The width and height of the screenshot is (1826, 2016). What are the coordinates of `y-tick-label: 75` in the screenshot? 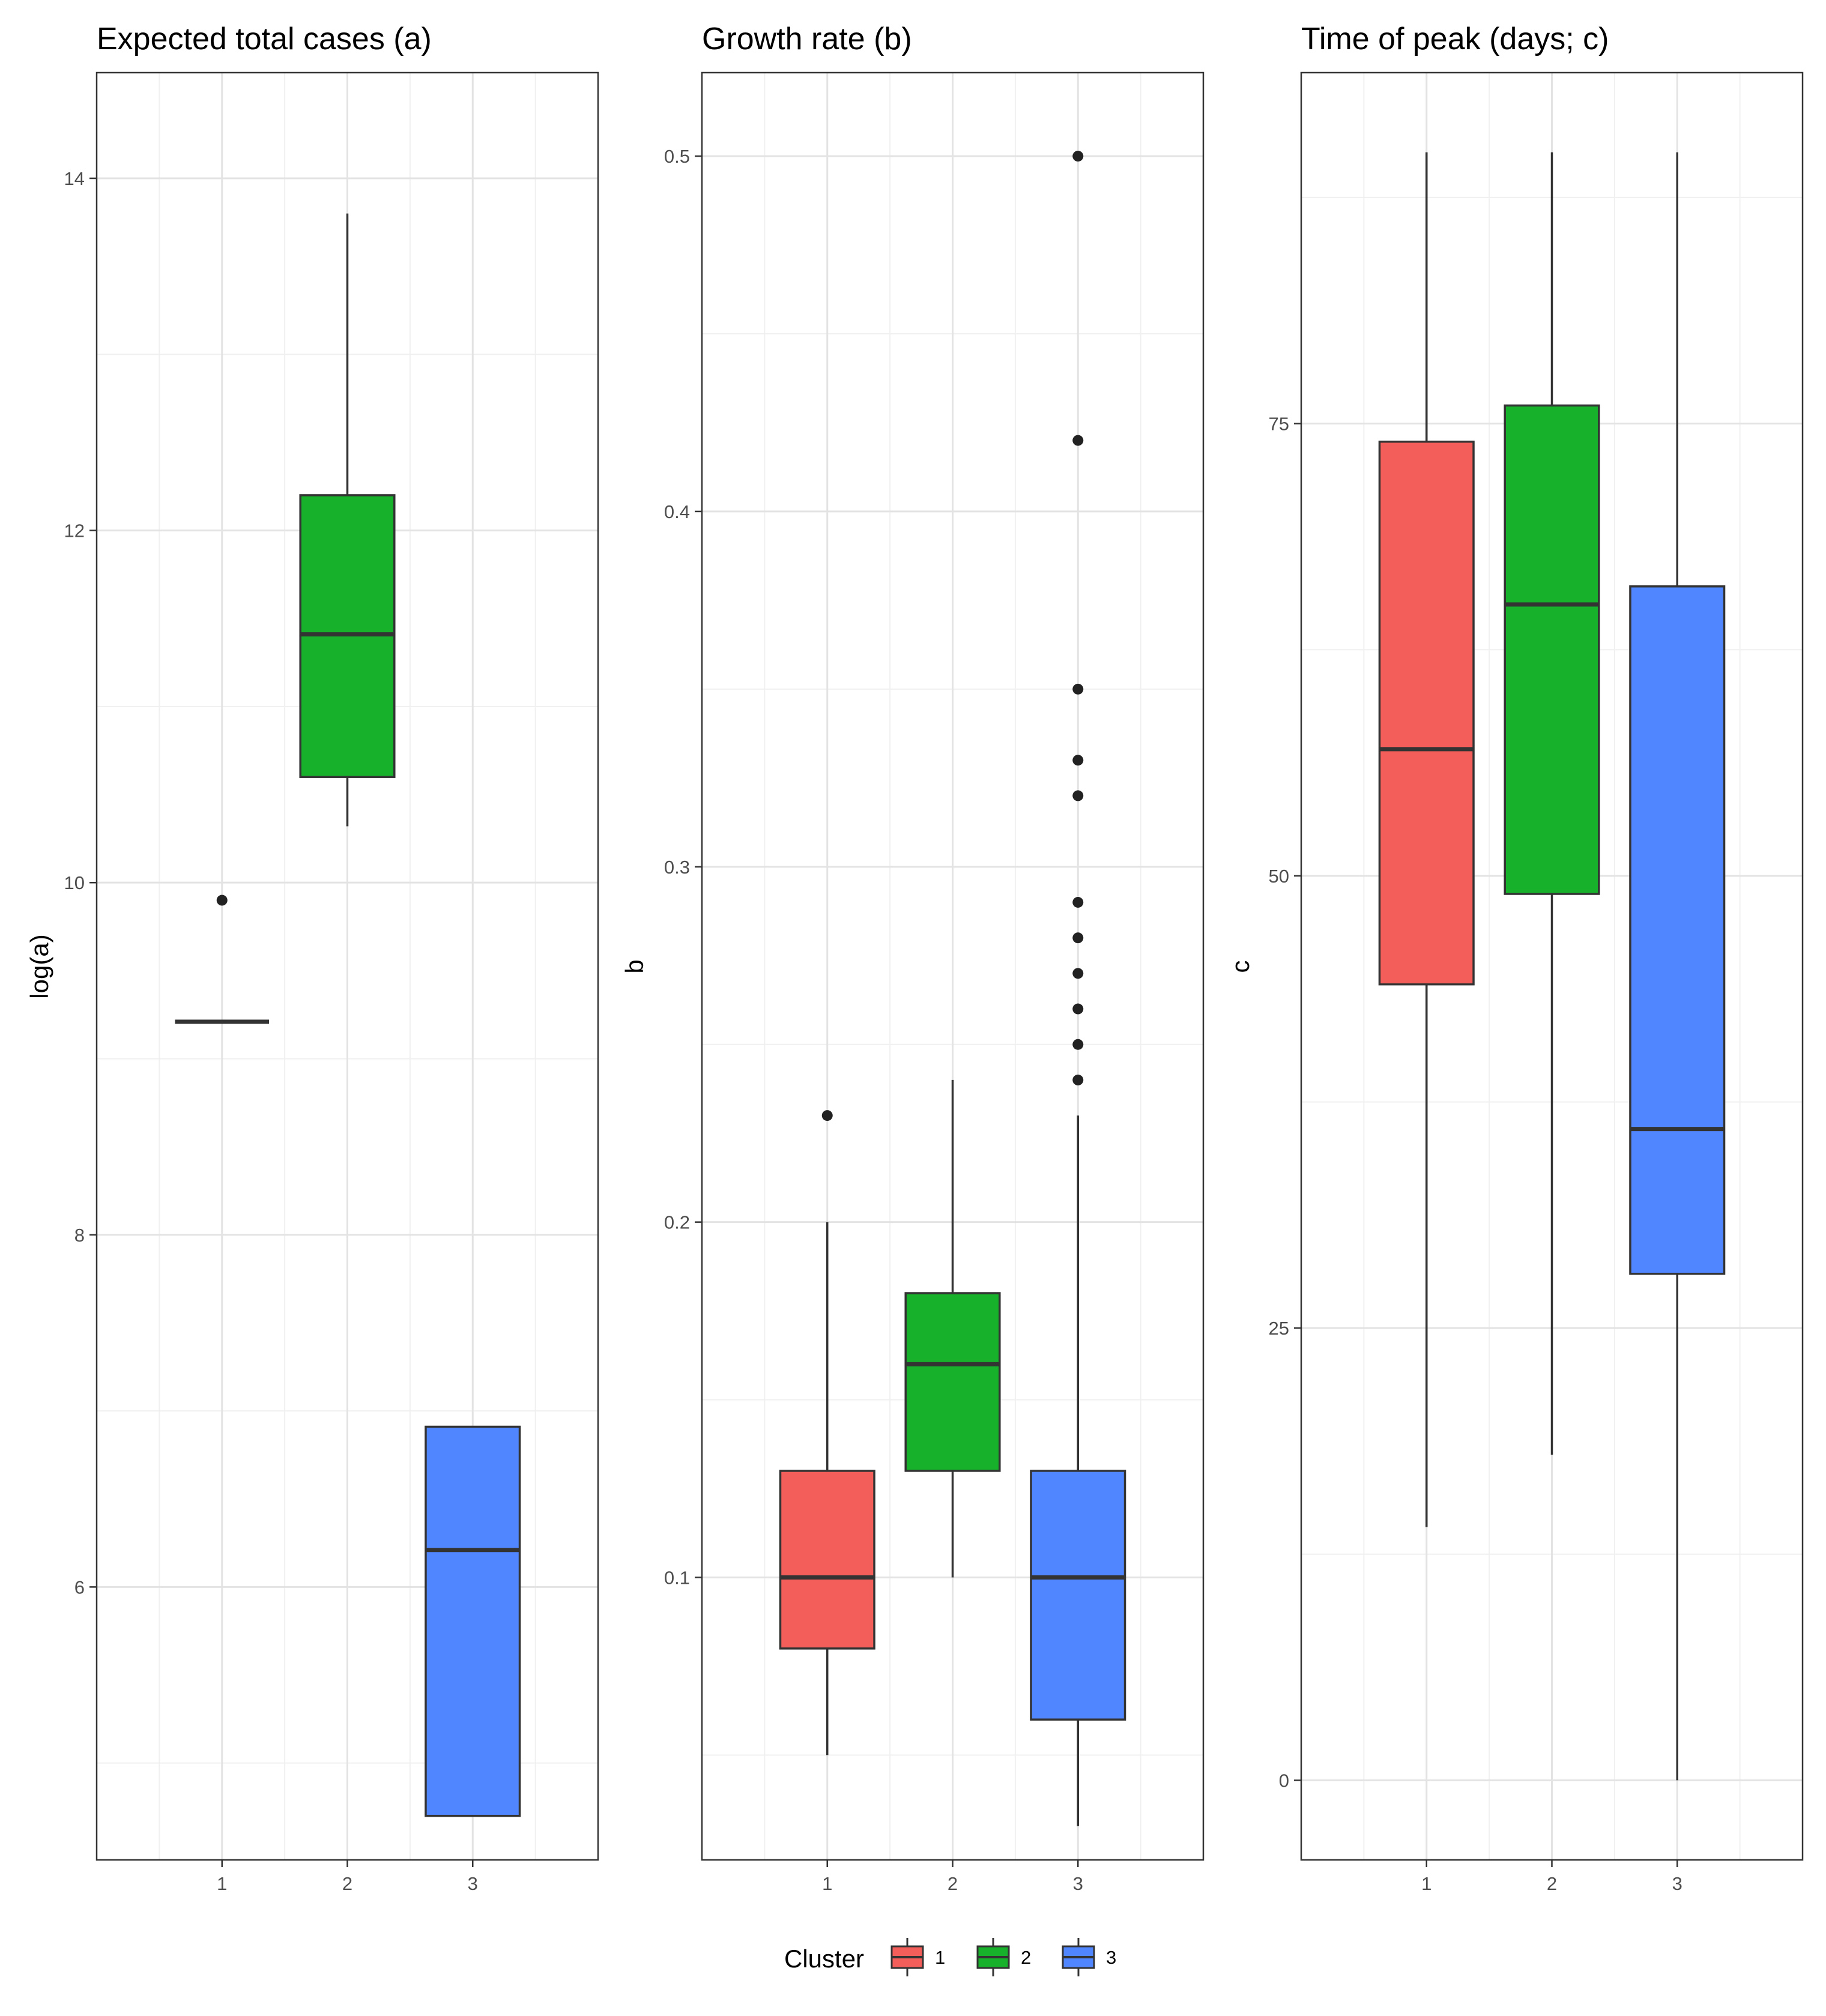 It's located at (1279, 424).